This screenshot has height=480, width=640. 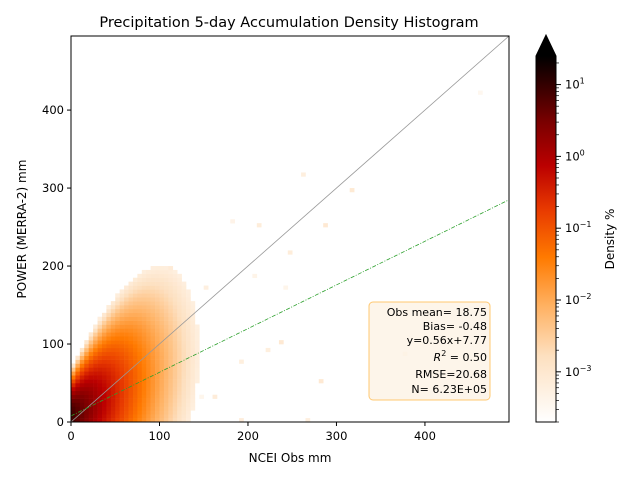 What do you see at coordinates (578, 299) in the screenshot?
I see `colorbar-tick-label: 10−2` at bounding box center [578, 299].